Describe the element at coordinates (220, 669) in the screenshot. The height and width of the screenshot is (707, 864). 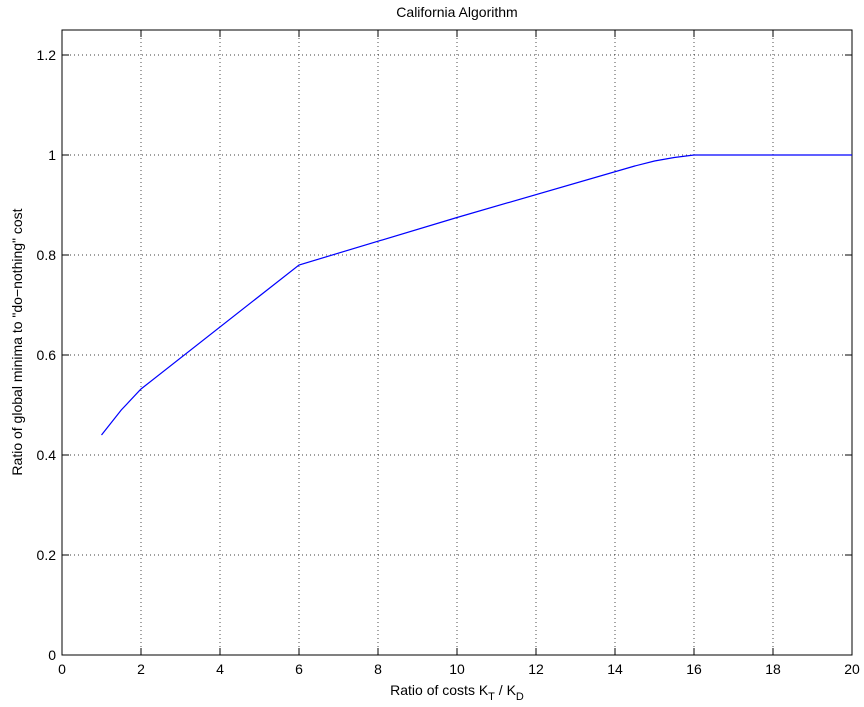
I see `x-tick-label: 4` at that location.